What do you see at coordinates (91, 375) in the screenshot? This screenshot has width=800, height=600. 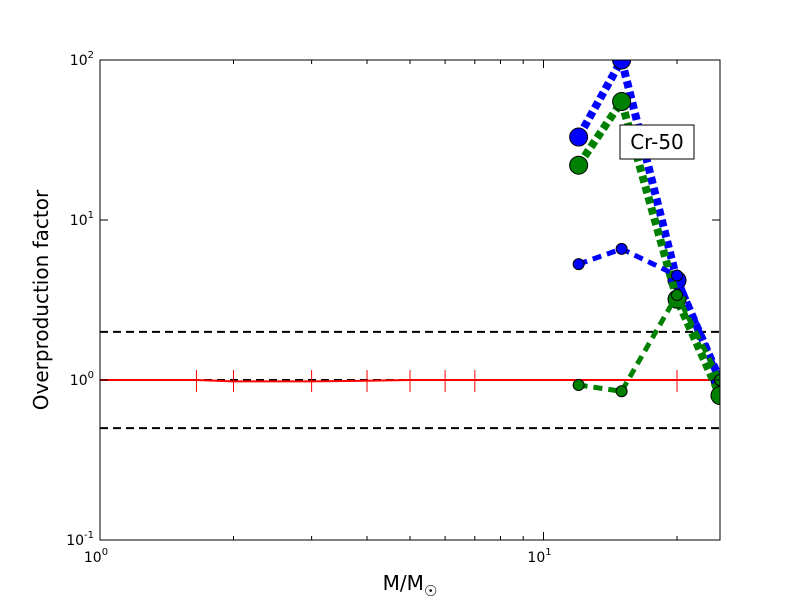 I see `y-tick-label-exp: 0` at bounding box center [91, 375].